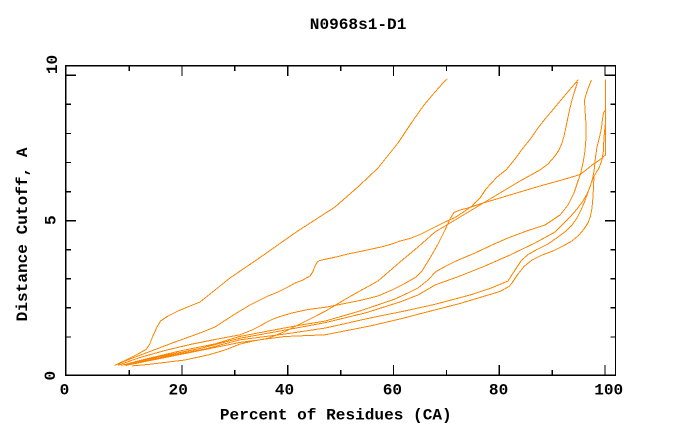 Image resolution: width=680 pixels, height=445 pixels. I want to click on svg-text: 80, so click(498, 391).